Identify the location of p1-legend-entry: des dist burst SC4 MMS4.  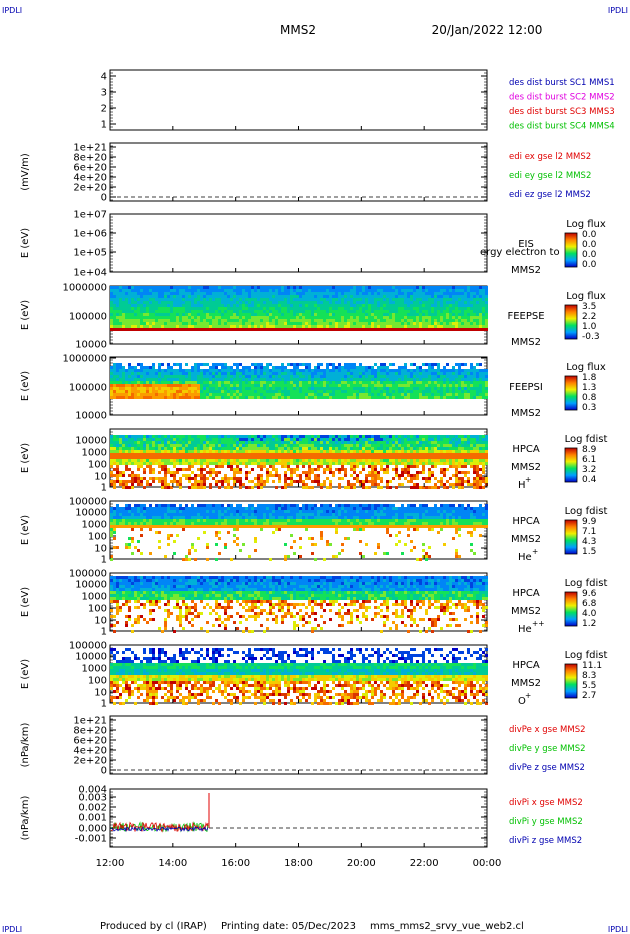
(562, 127).